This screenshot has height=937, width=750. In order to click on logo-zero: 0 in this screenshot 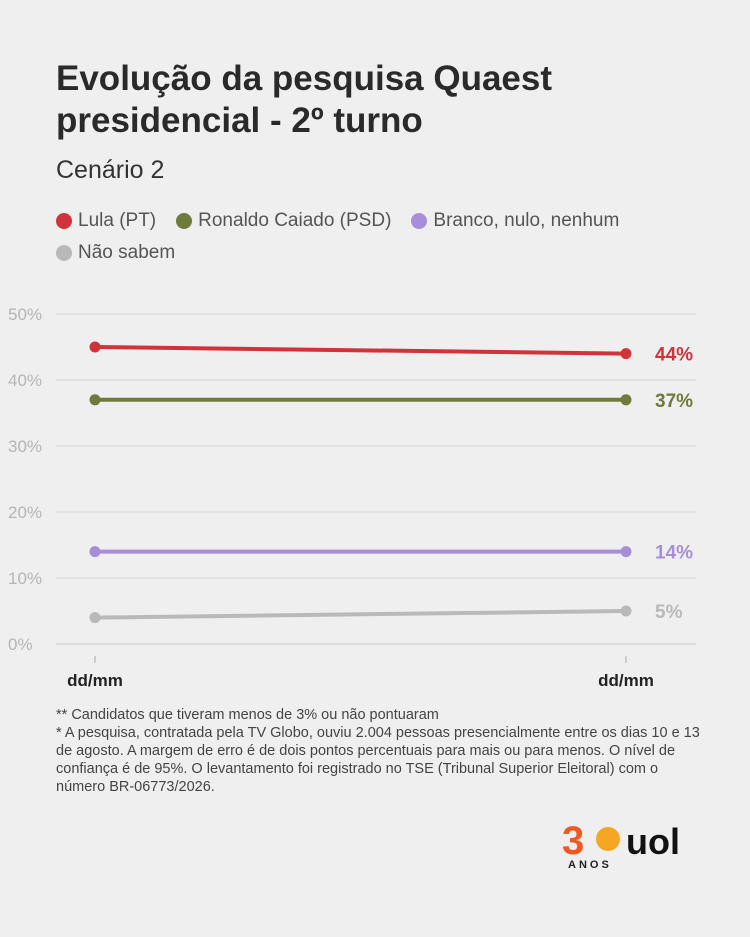, I will do `click(607, 841)`.